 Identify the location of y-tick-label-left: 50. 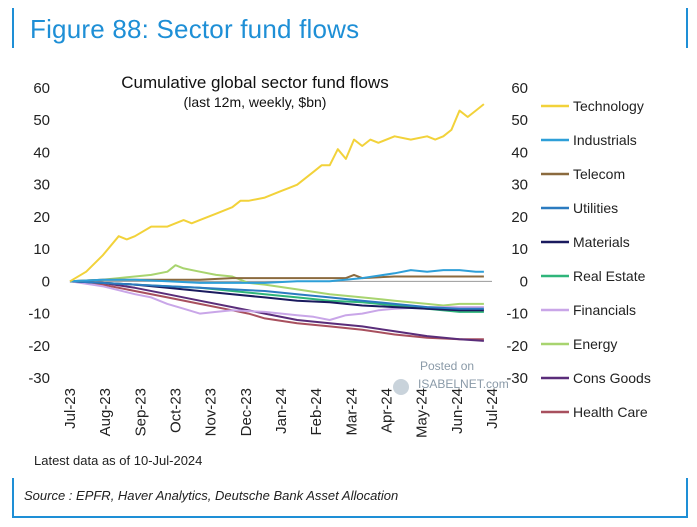
(41, 120).